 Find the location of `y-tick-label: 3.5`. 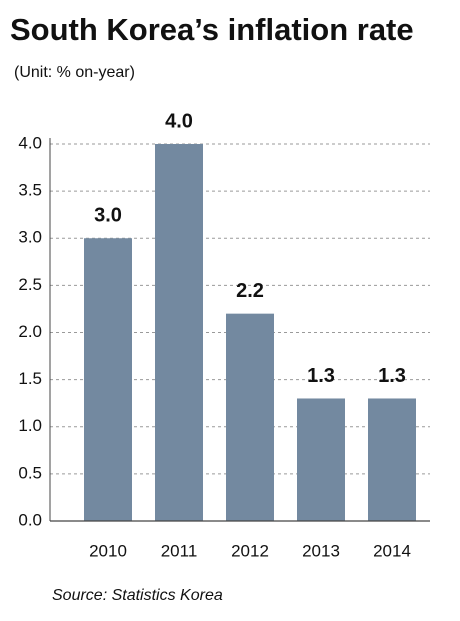

y-tick-label: 3.5 is located at coordinates (30, 190).